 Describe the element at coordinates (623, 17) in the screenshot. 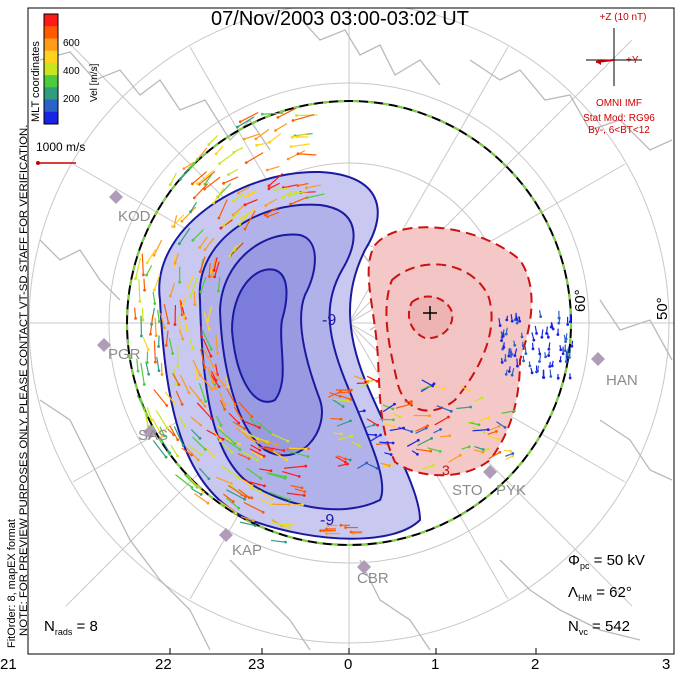

I see `imf-z-label: +Z (10 nT)` at that location.